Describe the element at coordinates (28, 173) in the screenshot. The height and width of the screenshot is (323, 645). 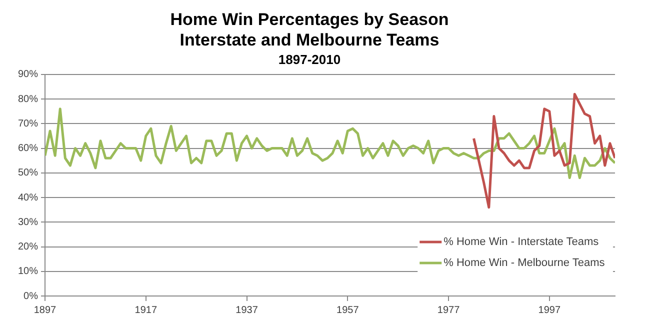
I see `y-tick-label: 50%` at that location.